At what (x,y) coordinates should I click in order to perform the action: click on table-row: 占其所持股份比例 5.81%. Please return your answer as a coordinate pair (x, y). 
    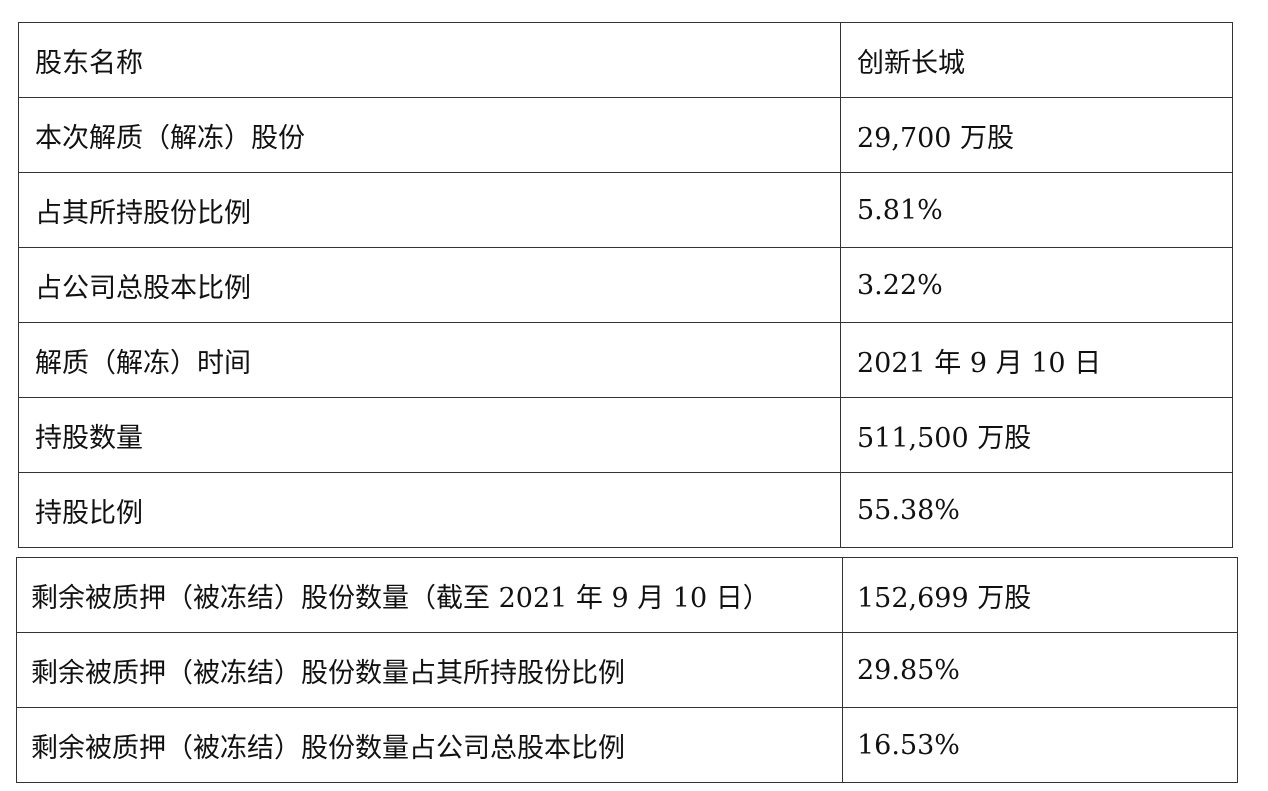
    Looking at the image, I should click on (625, 210).